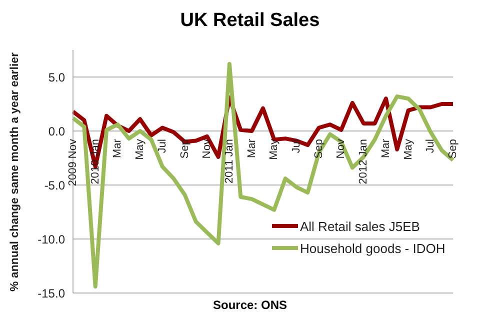 The height and width of the screenshot is (329, 500). Describe the element at coordinates (57, 77) in the screenshot. I see `y-tick-label: 5.0` at that location.